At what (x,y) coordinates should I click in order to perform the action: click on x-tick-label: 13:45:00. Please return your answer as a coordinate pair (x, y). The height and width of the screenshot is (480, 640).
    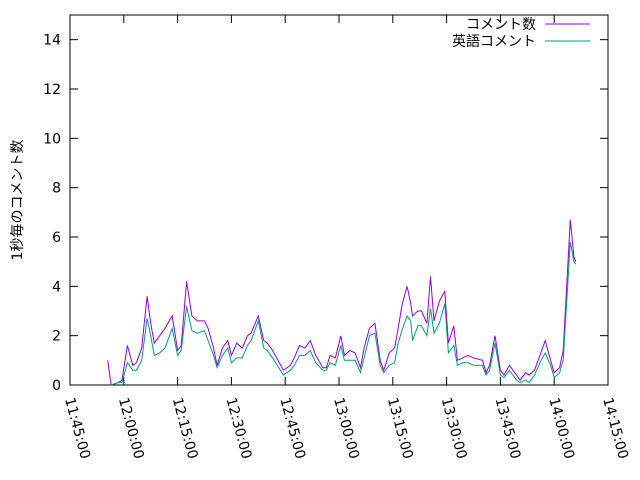
    Looking at the image, I should click on (508, 428).